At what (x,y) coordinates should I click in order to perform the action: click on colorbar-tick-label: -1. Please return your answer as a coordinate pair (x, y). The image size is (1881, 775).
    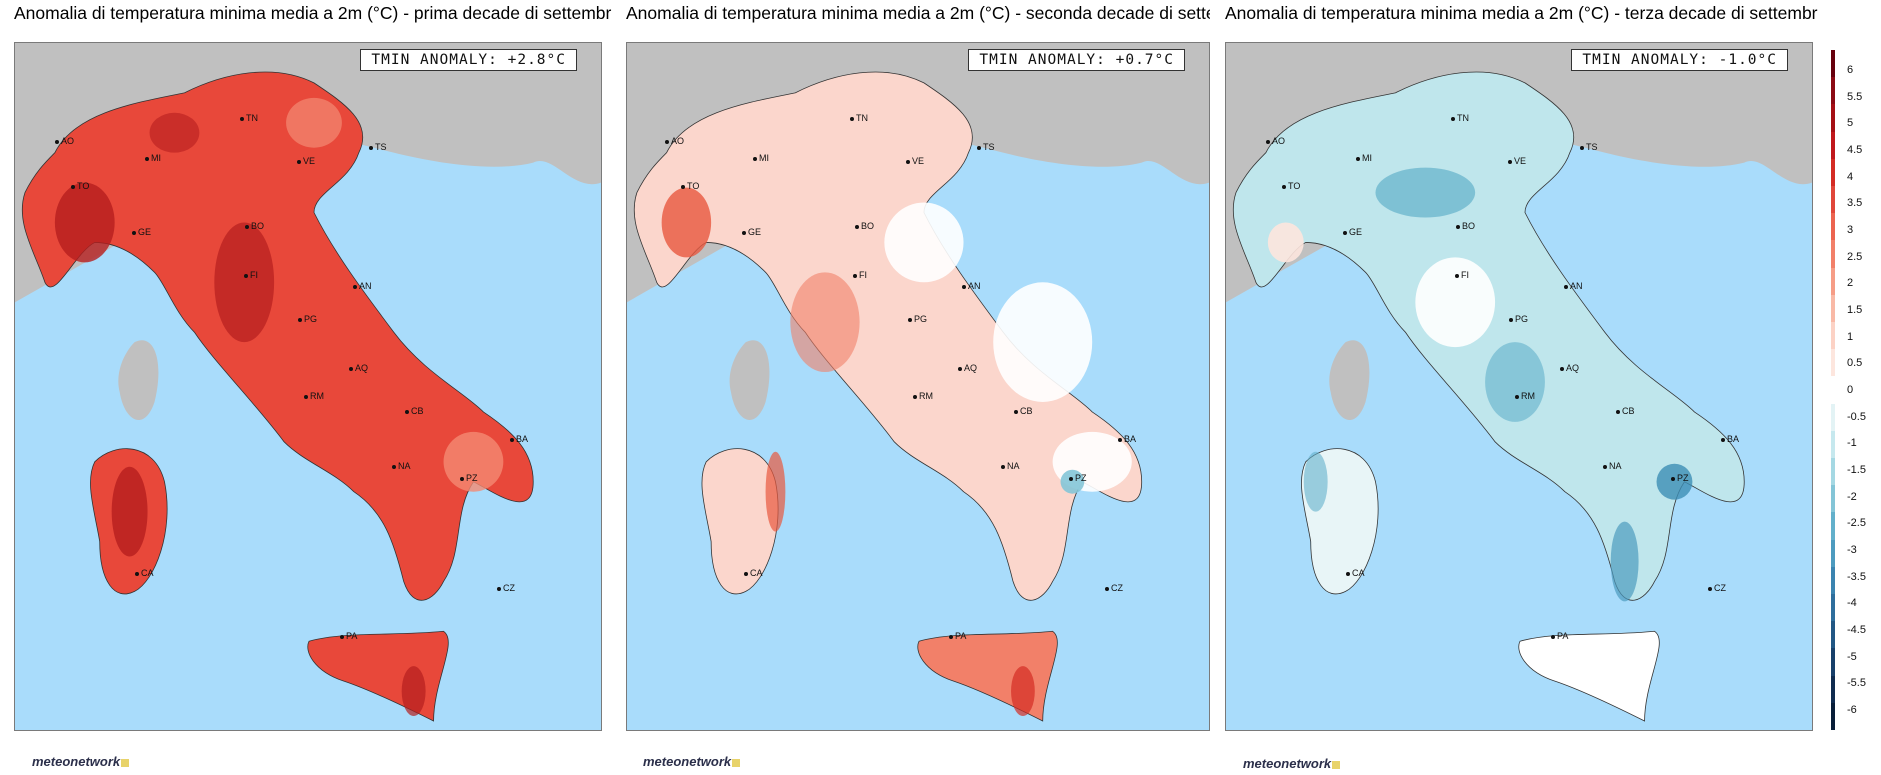
    Looking at the image, I should click on (1852, 443).